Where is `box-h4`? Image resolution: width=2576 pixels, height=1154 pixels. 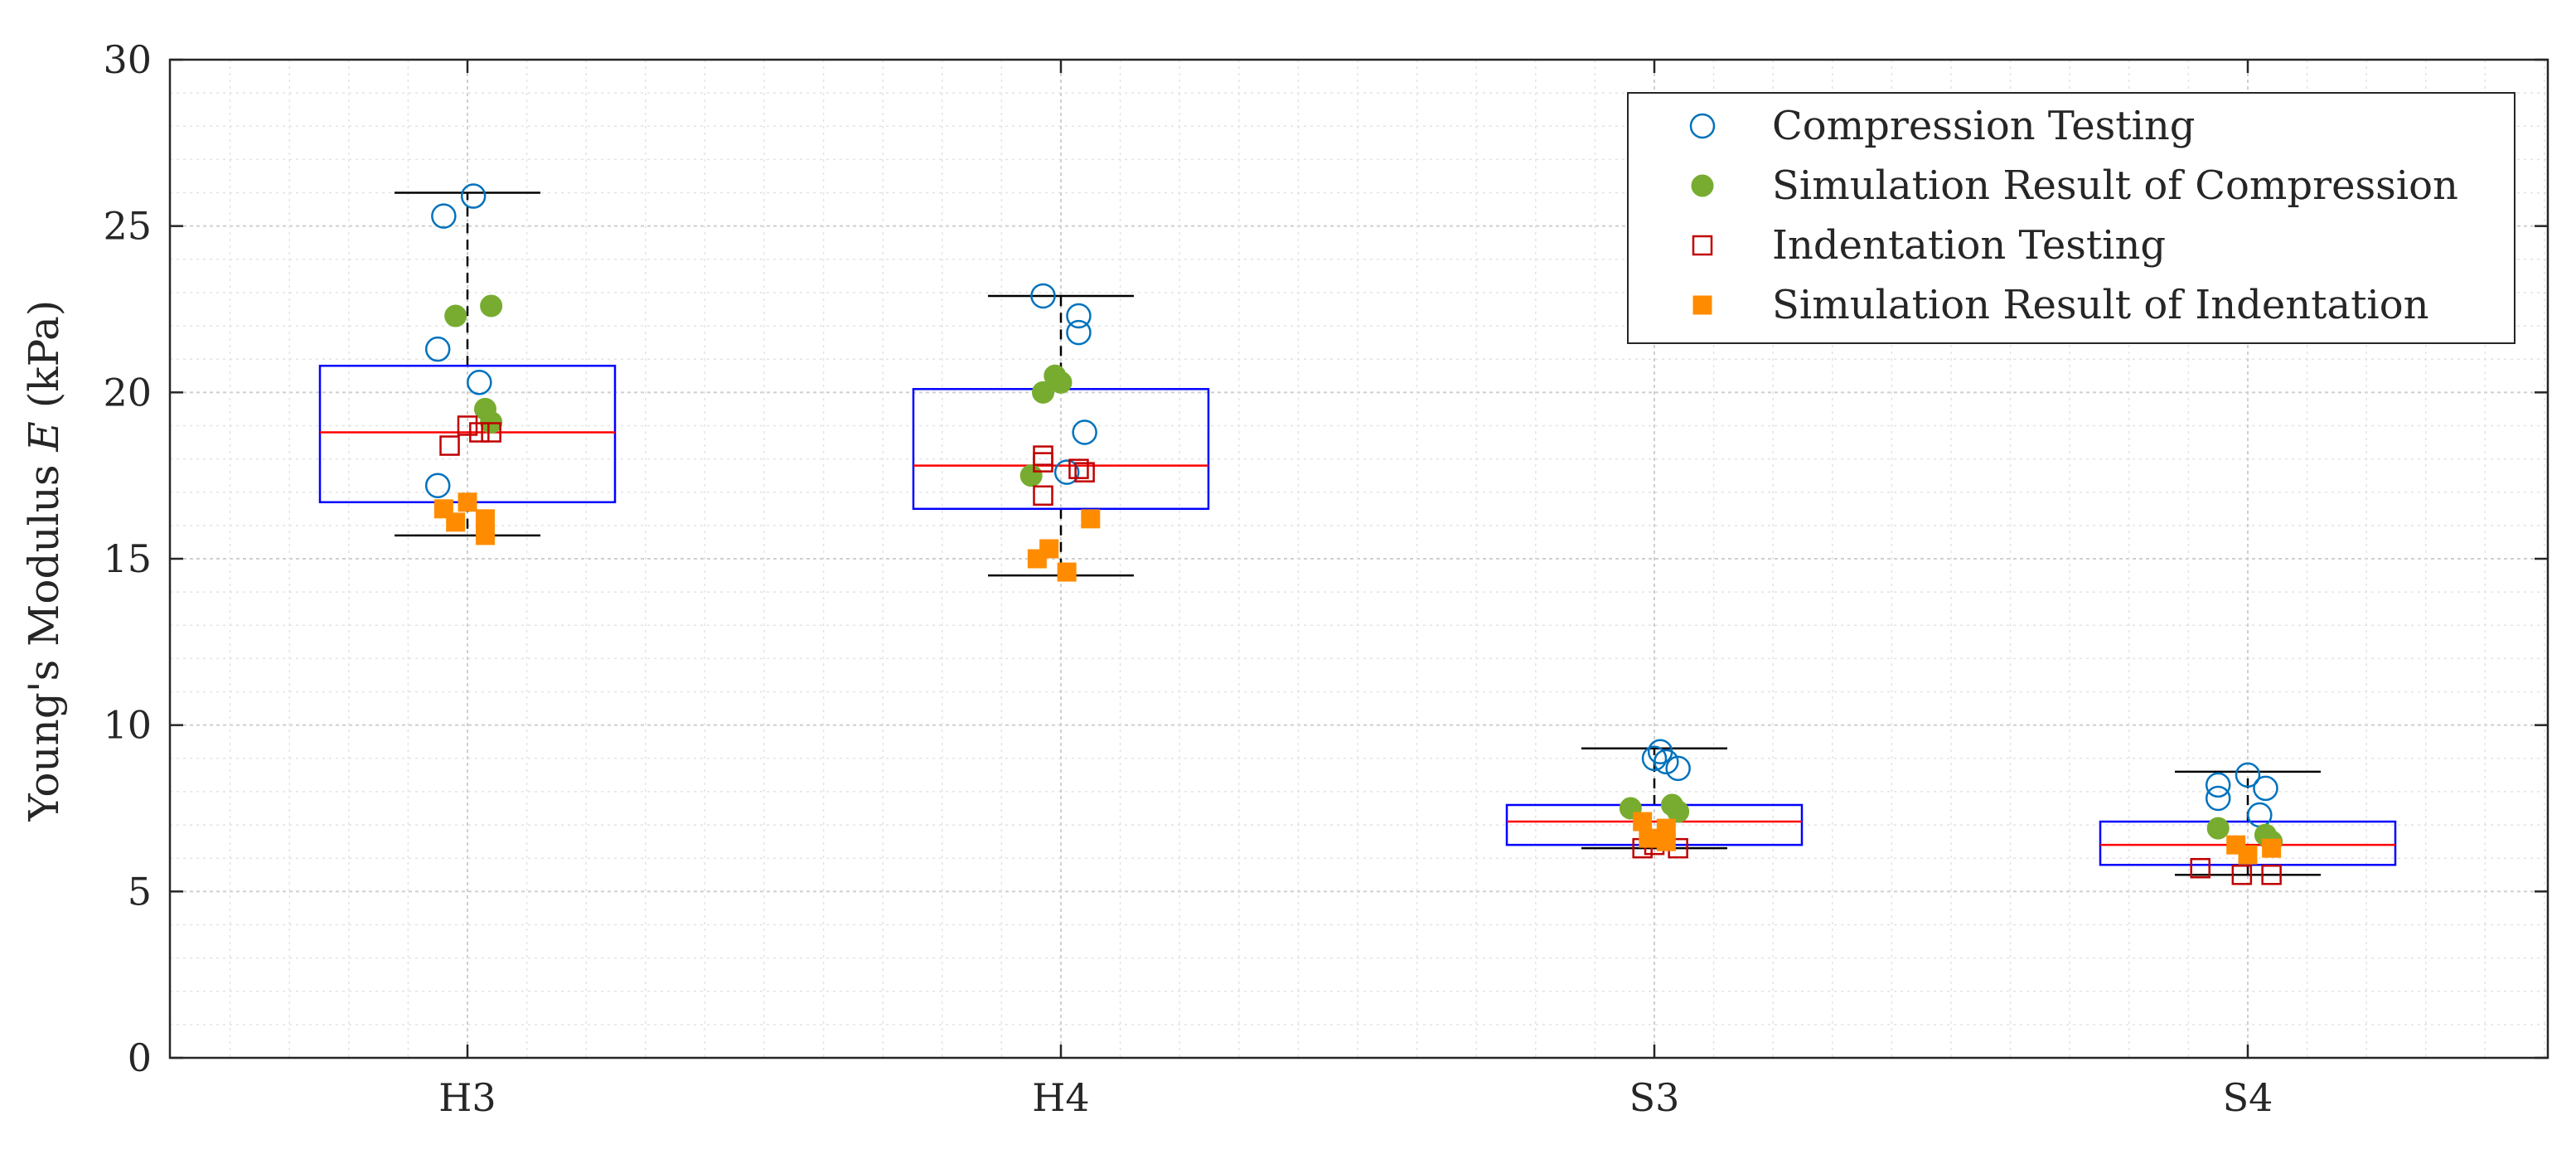
box-h4 is located at coordinates (1061, 435).